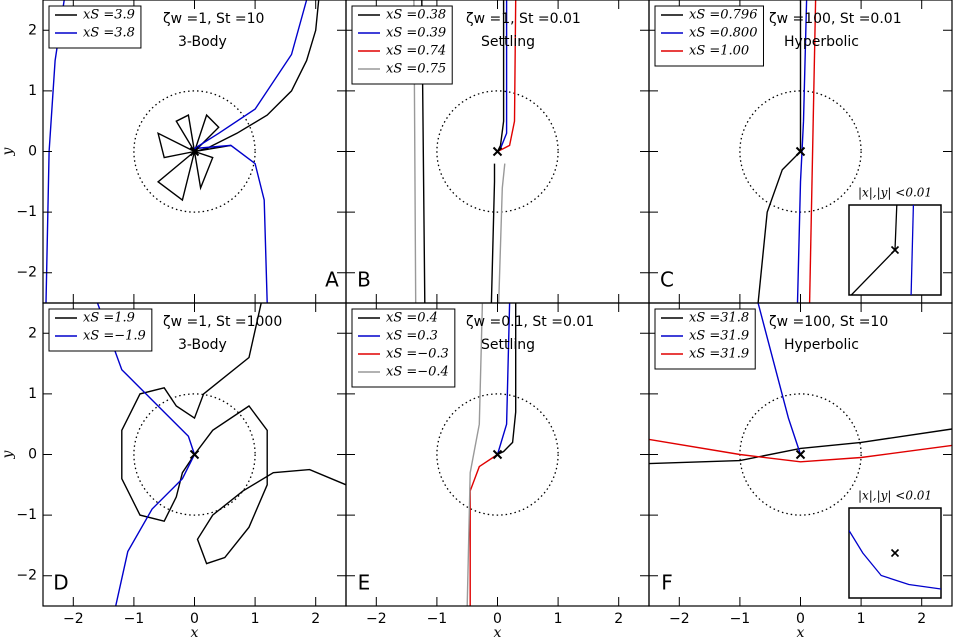  Describe the element at coordinates (417, 354) in the screenshot. I see `legend-label: xS =−0.3` at that location.